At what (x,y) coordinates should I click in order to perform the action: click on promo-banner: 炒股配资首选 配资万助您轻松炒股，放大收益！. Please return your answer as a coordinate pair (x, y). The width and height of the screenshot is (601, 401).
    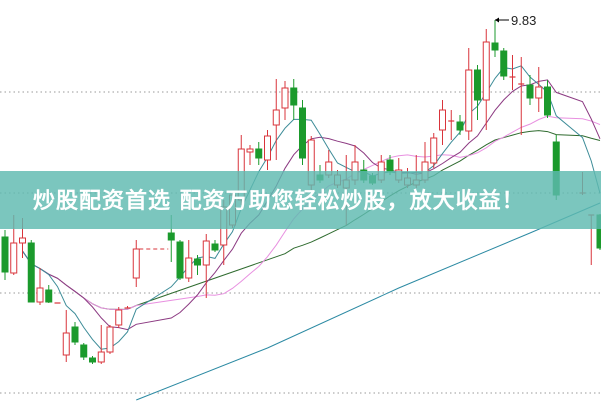
    Looking at the image, I should click on (300, 200).